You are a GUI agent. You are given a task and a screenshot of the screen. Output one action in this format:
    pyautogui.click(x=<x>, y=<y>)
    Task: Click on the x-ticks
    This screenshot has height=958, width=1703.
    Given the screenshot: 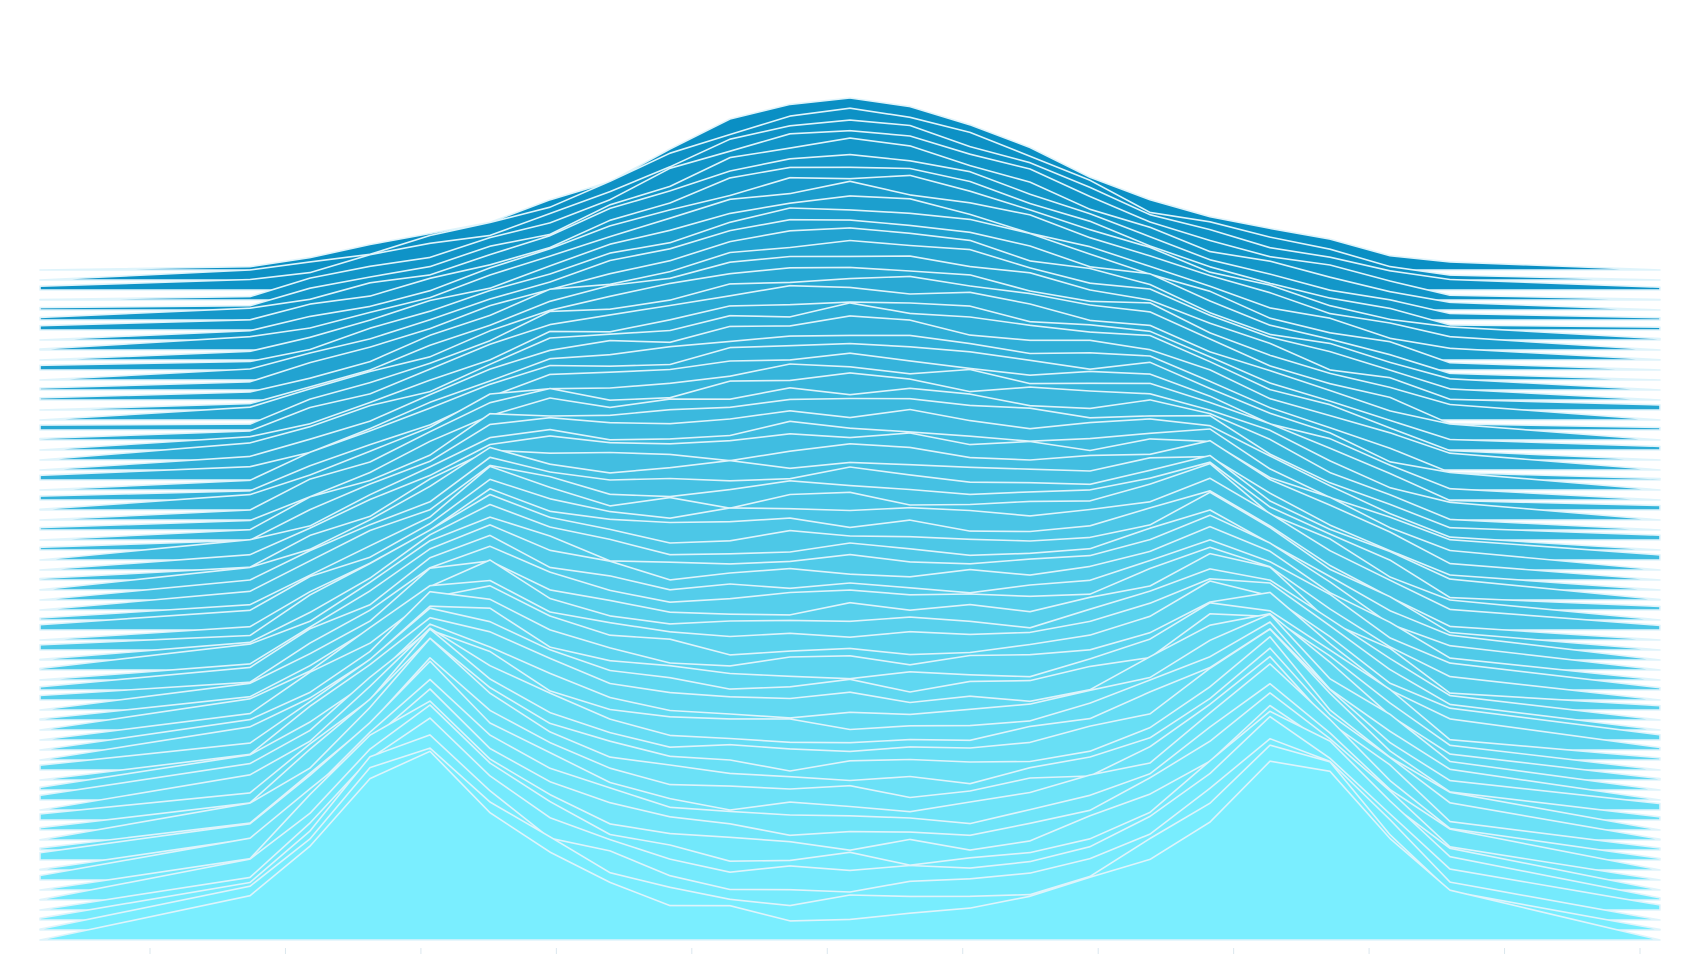 What is the action you would take?
    pyautogui.click(x=895, y=951)
    